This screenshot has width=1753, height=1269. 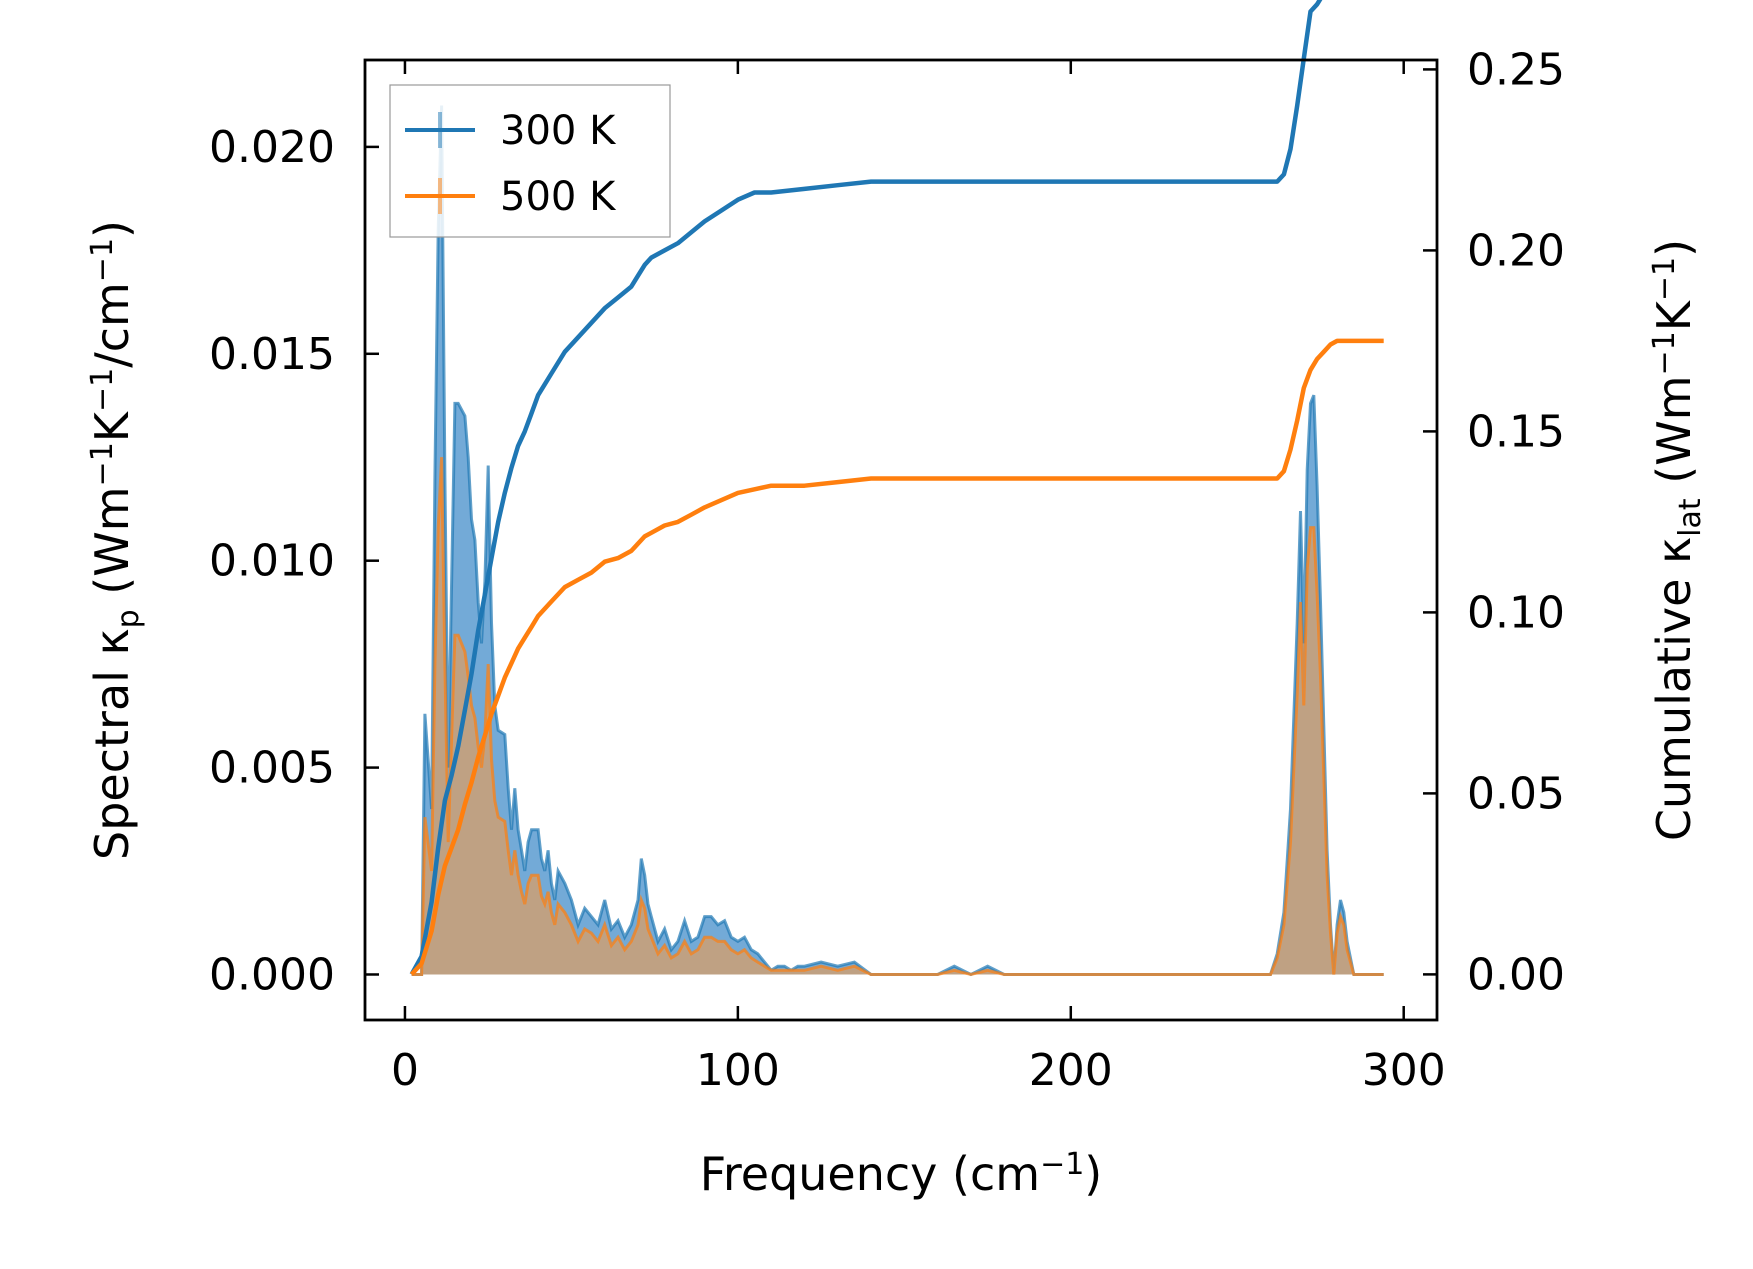 What do you see at coordinates (1516, 612) in the screenshot?
I see `right-y-tick-label: 0.10` at bounding box center [1516, 612].